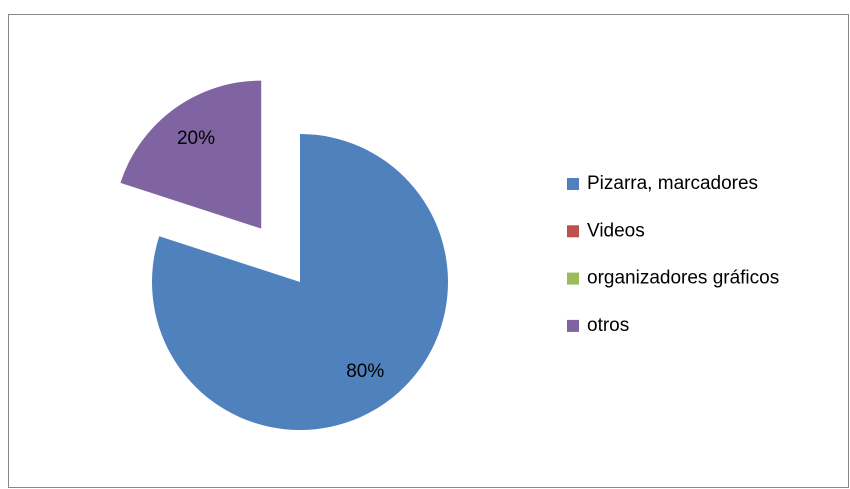 This screenshot has height=489, width=850. What do you see at coordinates (683, 278) in the screenshot?
I see `legend-label: organizadores gráficos` at bounding box center [683, 278].